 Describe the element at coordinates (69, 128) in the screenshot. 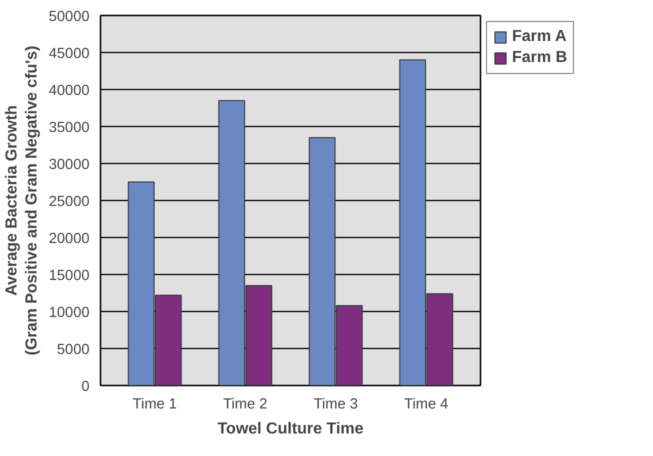

I see `y-tick-label: 35000` at that location.